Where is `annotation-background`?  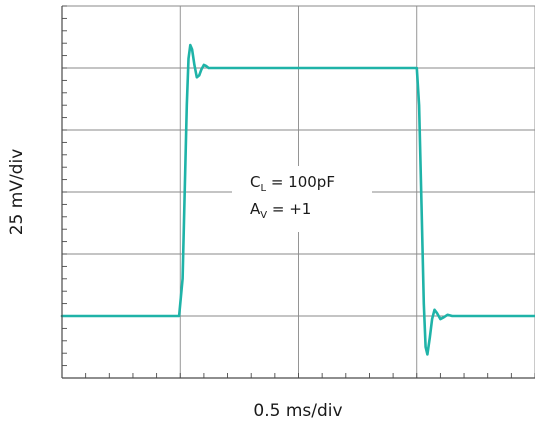 annotation-background is located at coordinates (302, 199).